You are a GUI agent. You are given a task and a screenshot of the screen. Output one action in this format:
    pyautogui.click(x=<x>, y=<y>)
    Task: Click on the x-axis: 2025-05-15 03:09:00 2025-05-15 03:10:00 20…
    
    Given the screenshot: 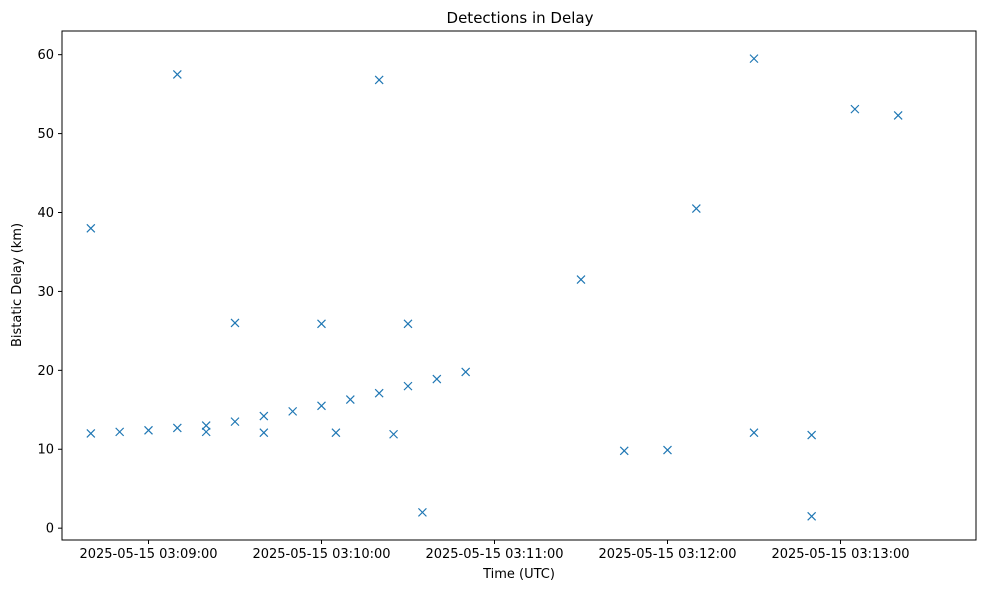 What is the action you would take?
    pyautogui.click(x=494, y=551)
    